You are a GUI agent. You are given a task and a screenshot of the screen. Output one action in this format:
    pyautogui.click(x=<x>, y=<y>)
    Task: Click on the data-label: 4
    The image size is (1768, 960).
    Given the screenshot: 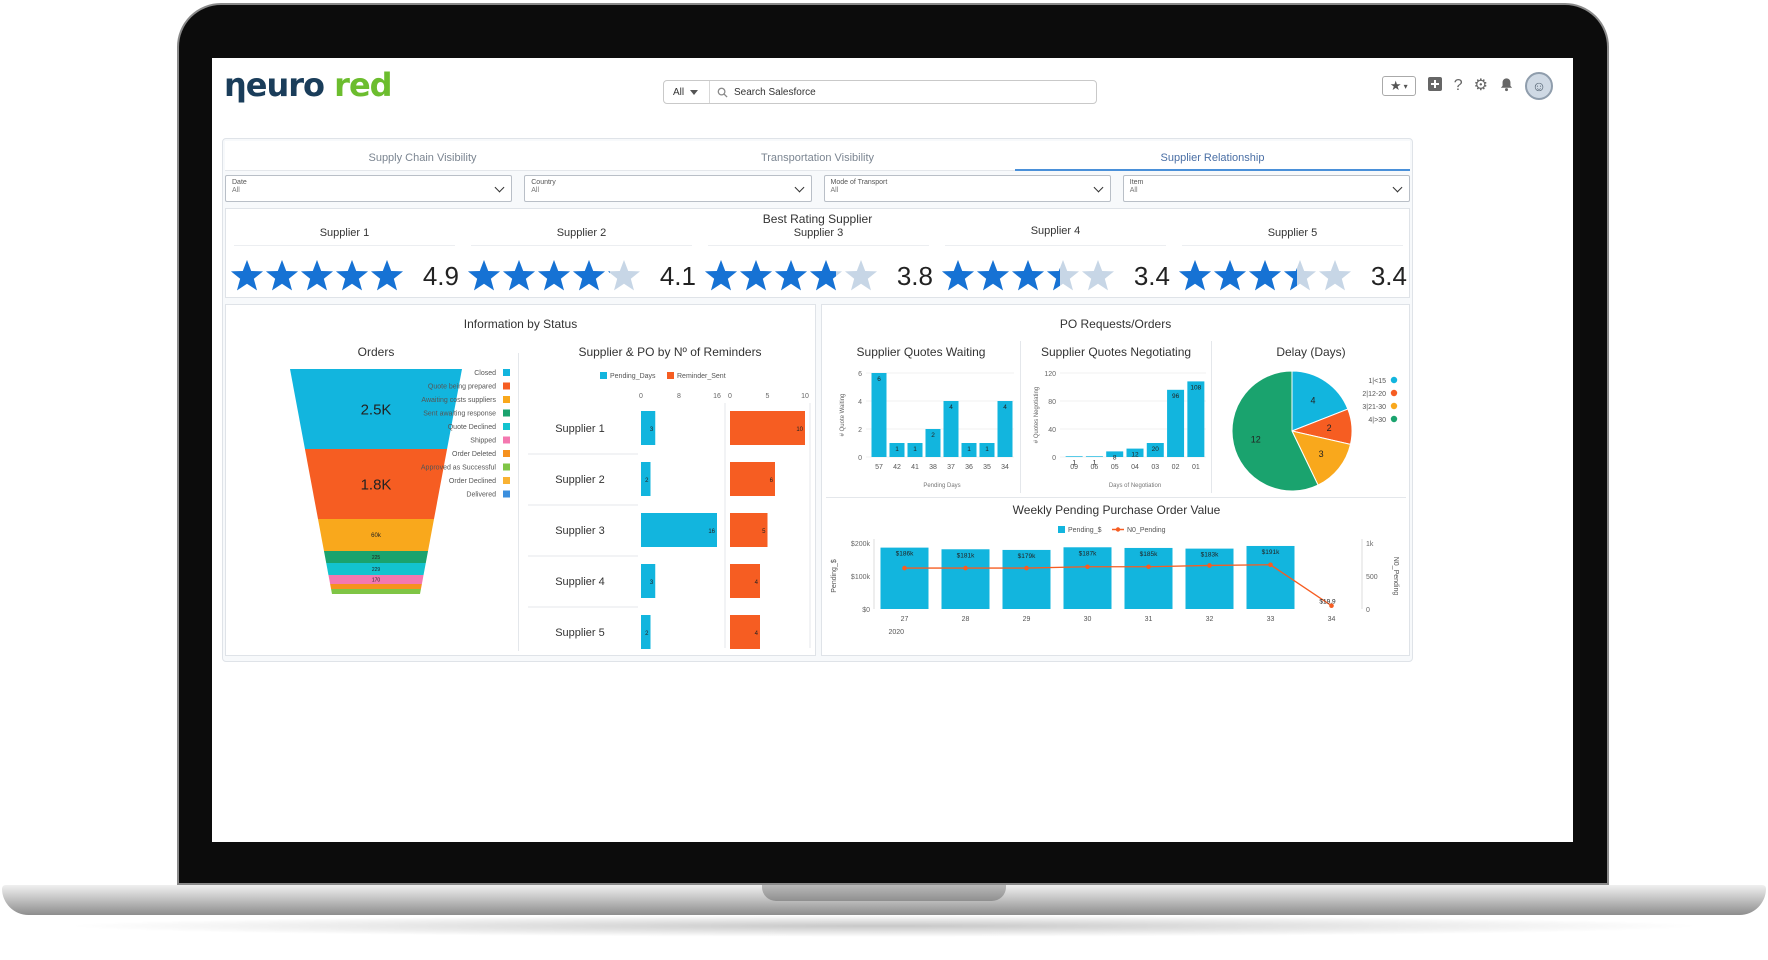 What is the action you would take?
    pyautogui.click(x=1312, y=400)
    